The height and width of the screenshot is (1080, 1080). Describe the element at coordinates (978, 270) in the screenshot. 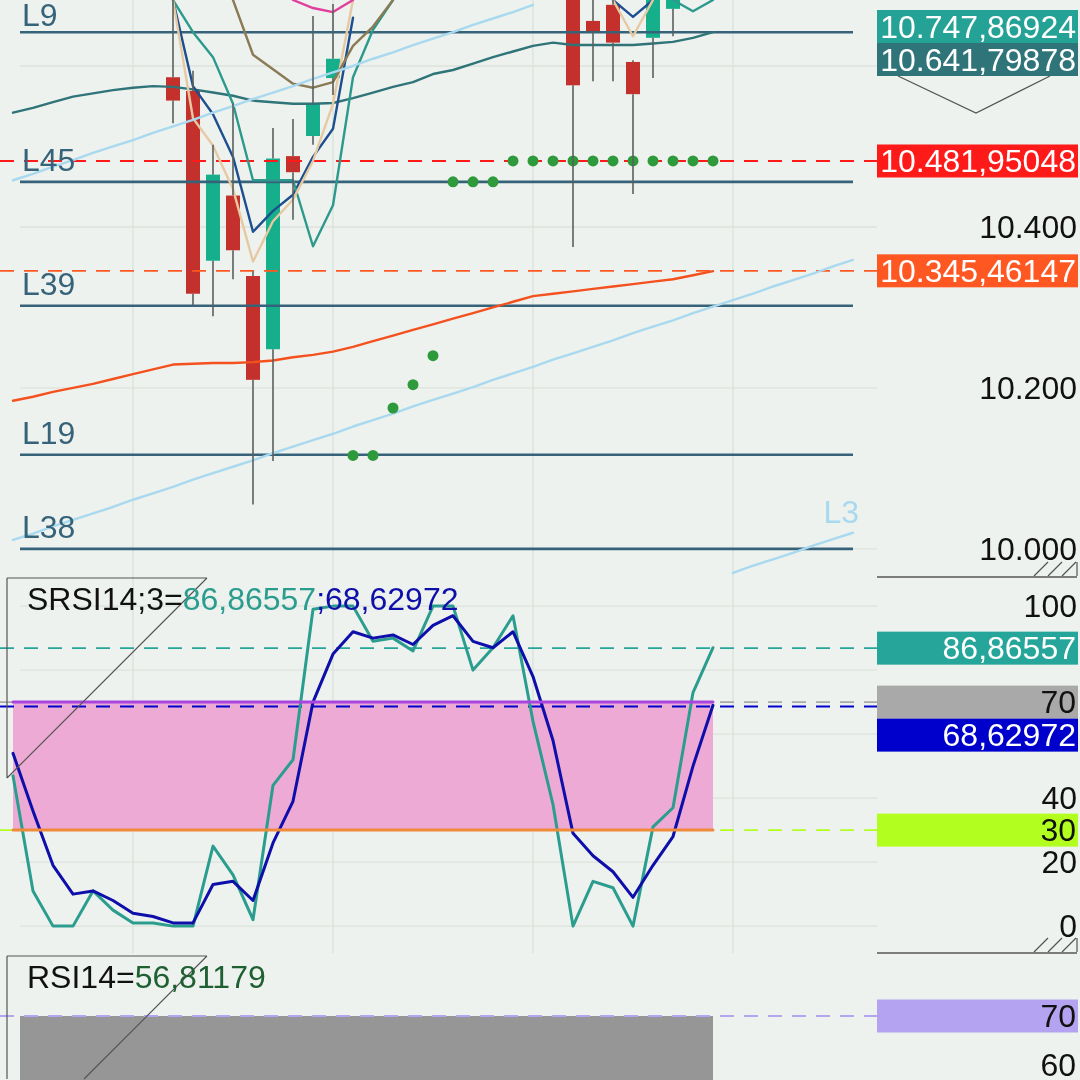

I see `ref-line-label: 10.345,46147` at that location.